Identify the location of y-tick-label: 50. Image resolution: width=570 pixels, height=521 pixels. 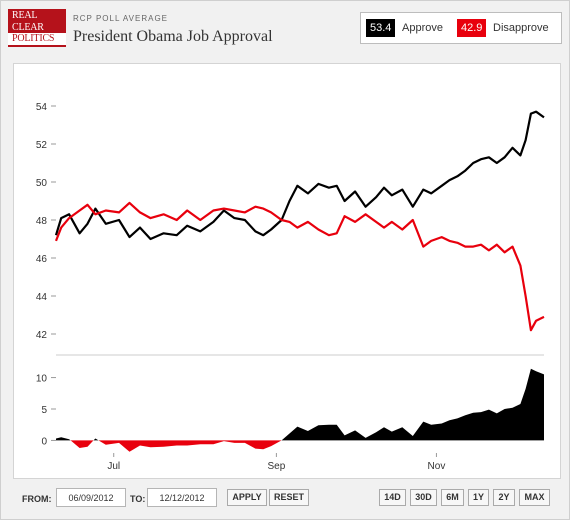
(42, 183).